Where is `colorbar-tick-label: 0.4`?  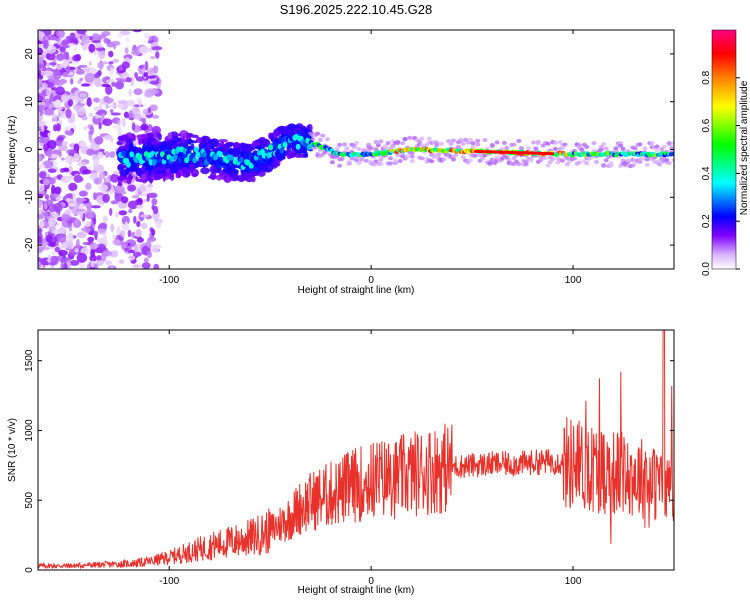
colorbar-tick-label: 0.4 is located at coordinates (706, 173).